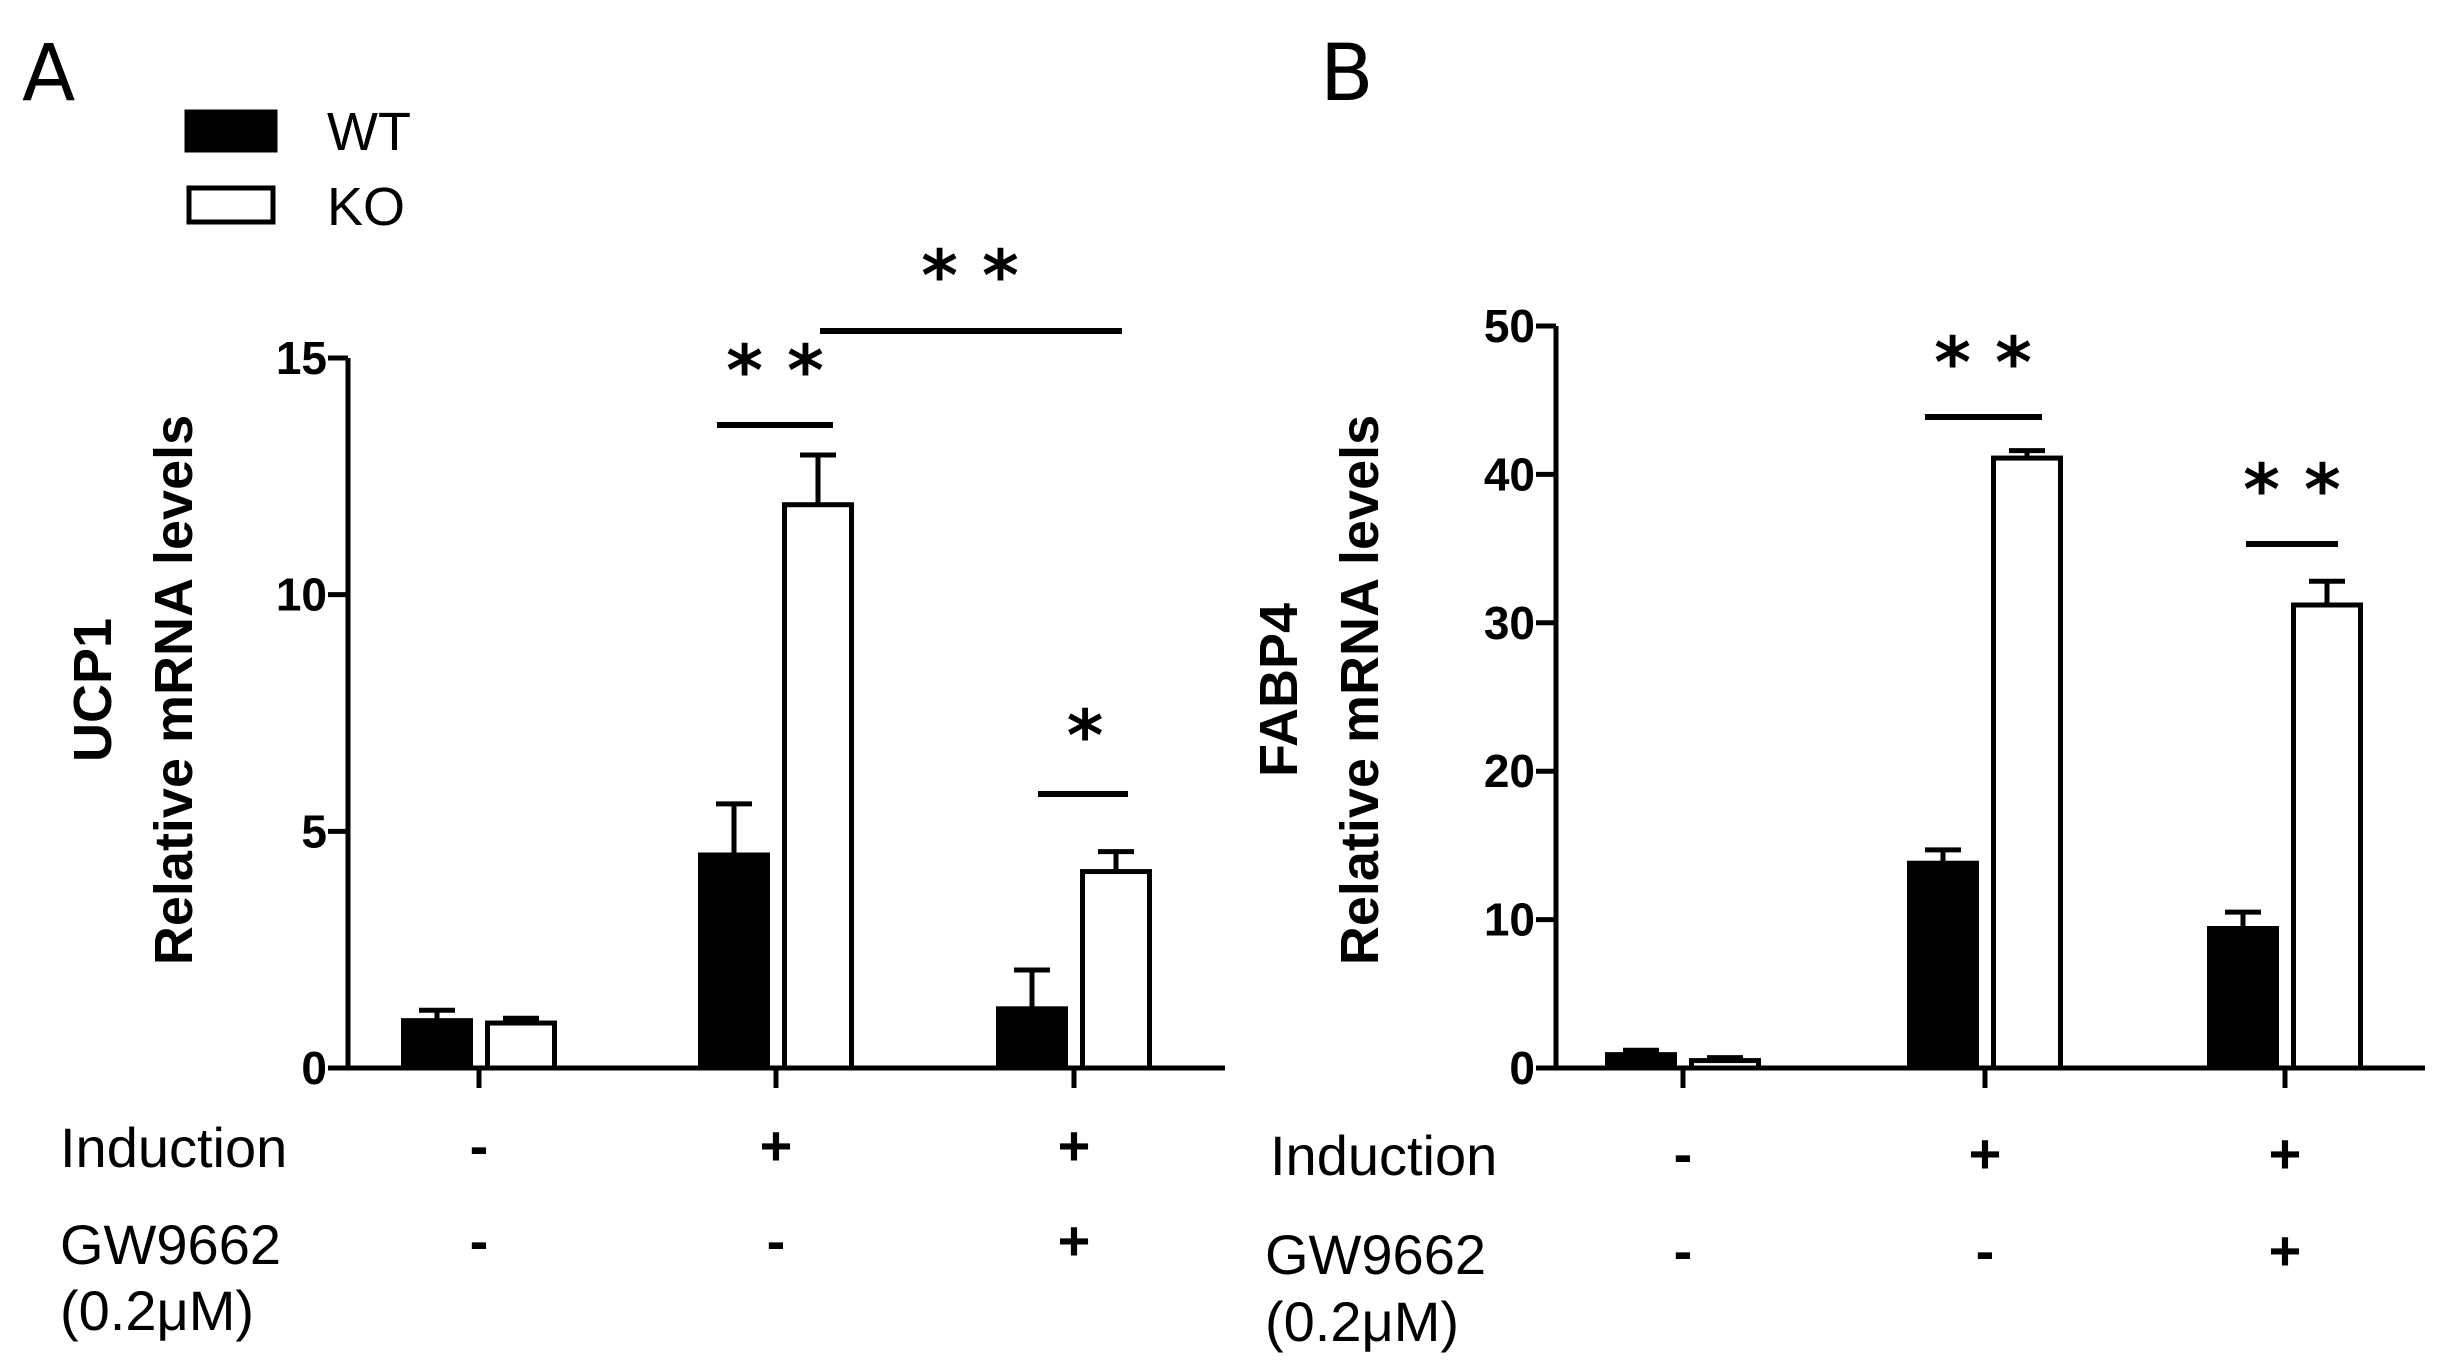 This screenshot has width=2440, height=1371. What do you see at coordinates (1347, 74) in the screenshot?
I see `panel-label-b: B` at bounding box center [1347, 74].